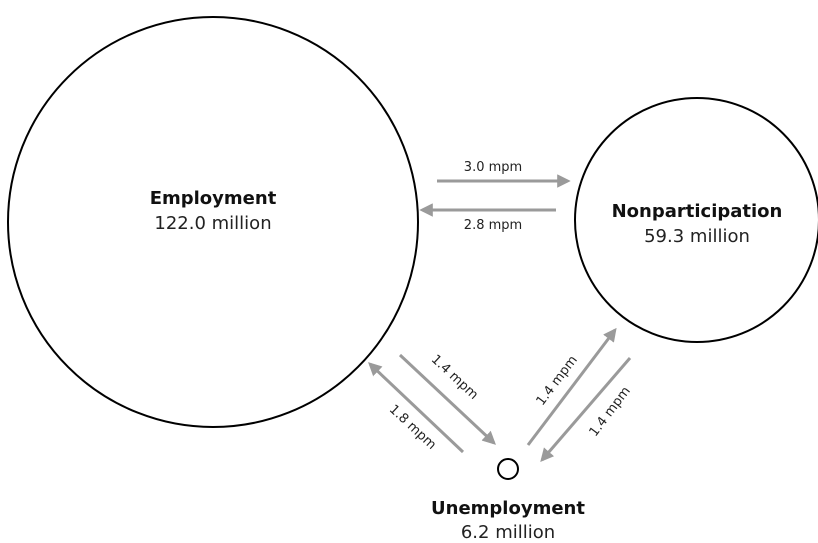  I want to click on node-title: Employment, so click(213, 198).